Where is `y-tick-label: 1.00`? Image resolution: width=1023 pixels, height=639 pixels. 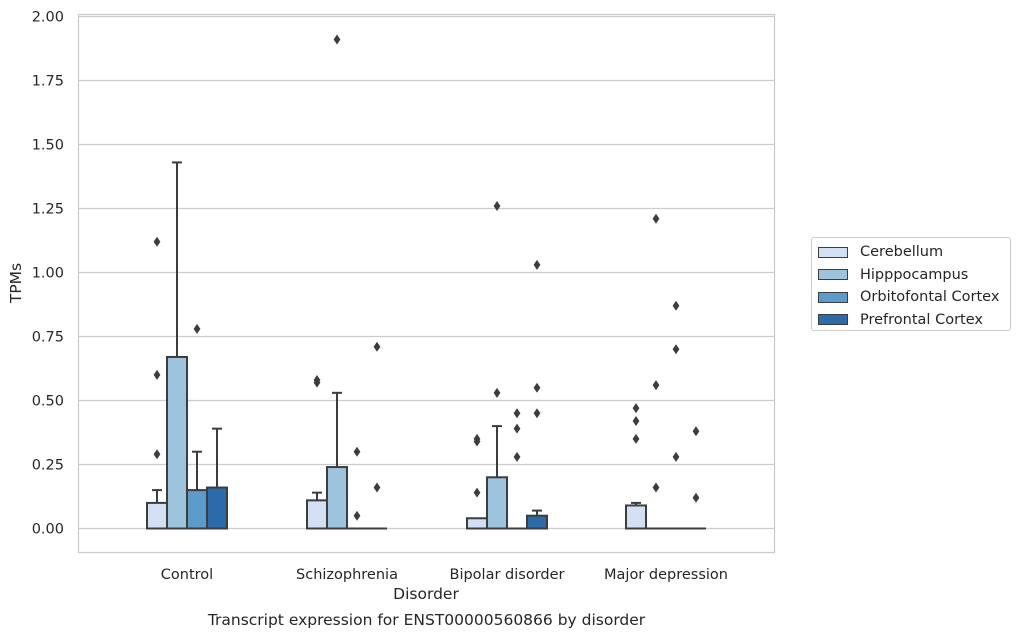
y-tick-label: 1.00 is located at coordinates (48, 274).